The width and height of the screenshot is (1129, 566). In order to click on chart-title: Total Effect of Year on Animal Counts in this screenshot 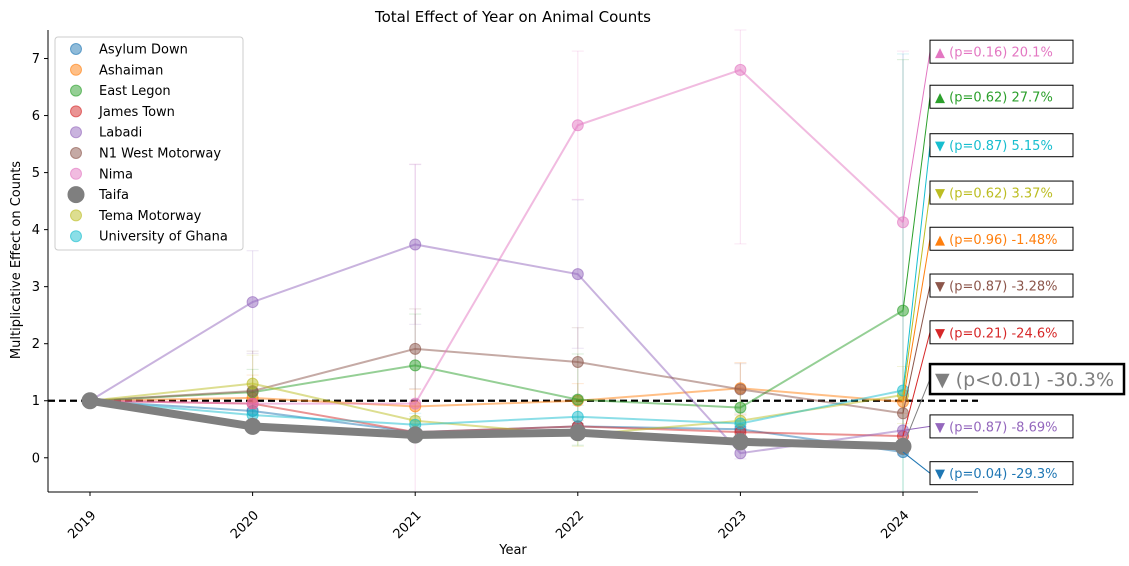, I will do `click(512, 17)`.